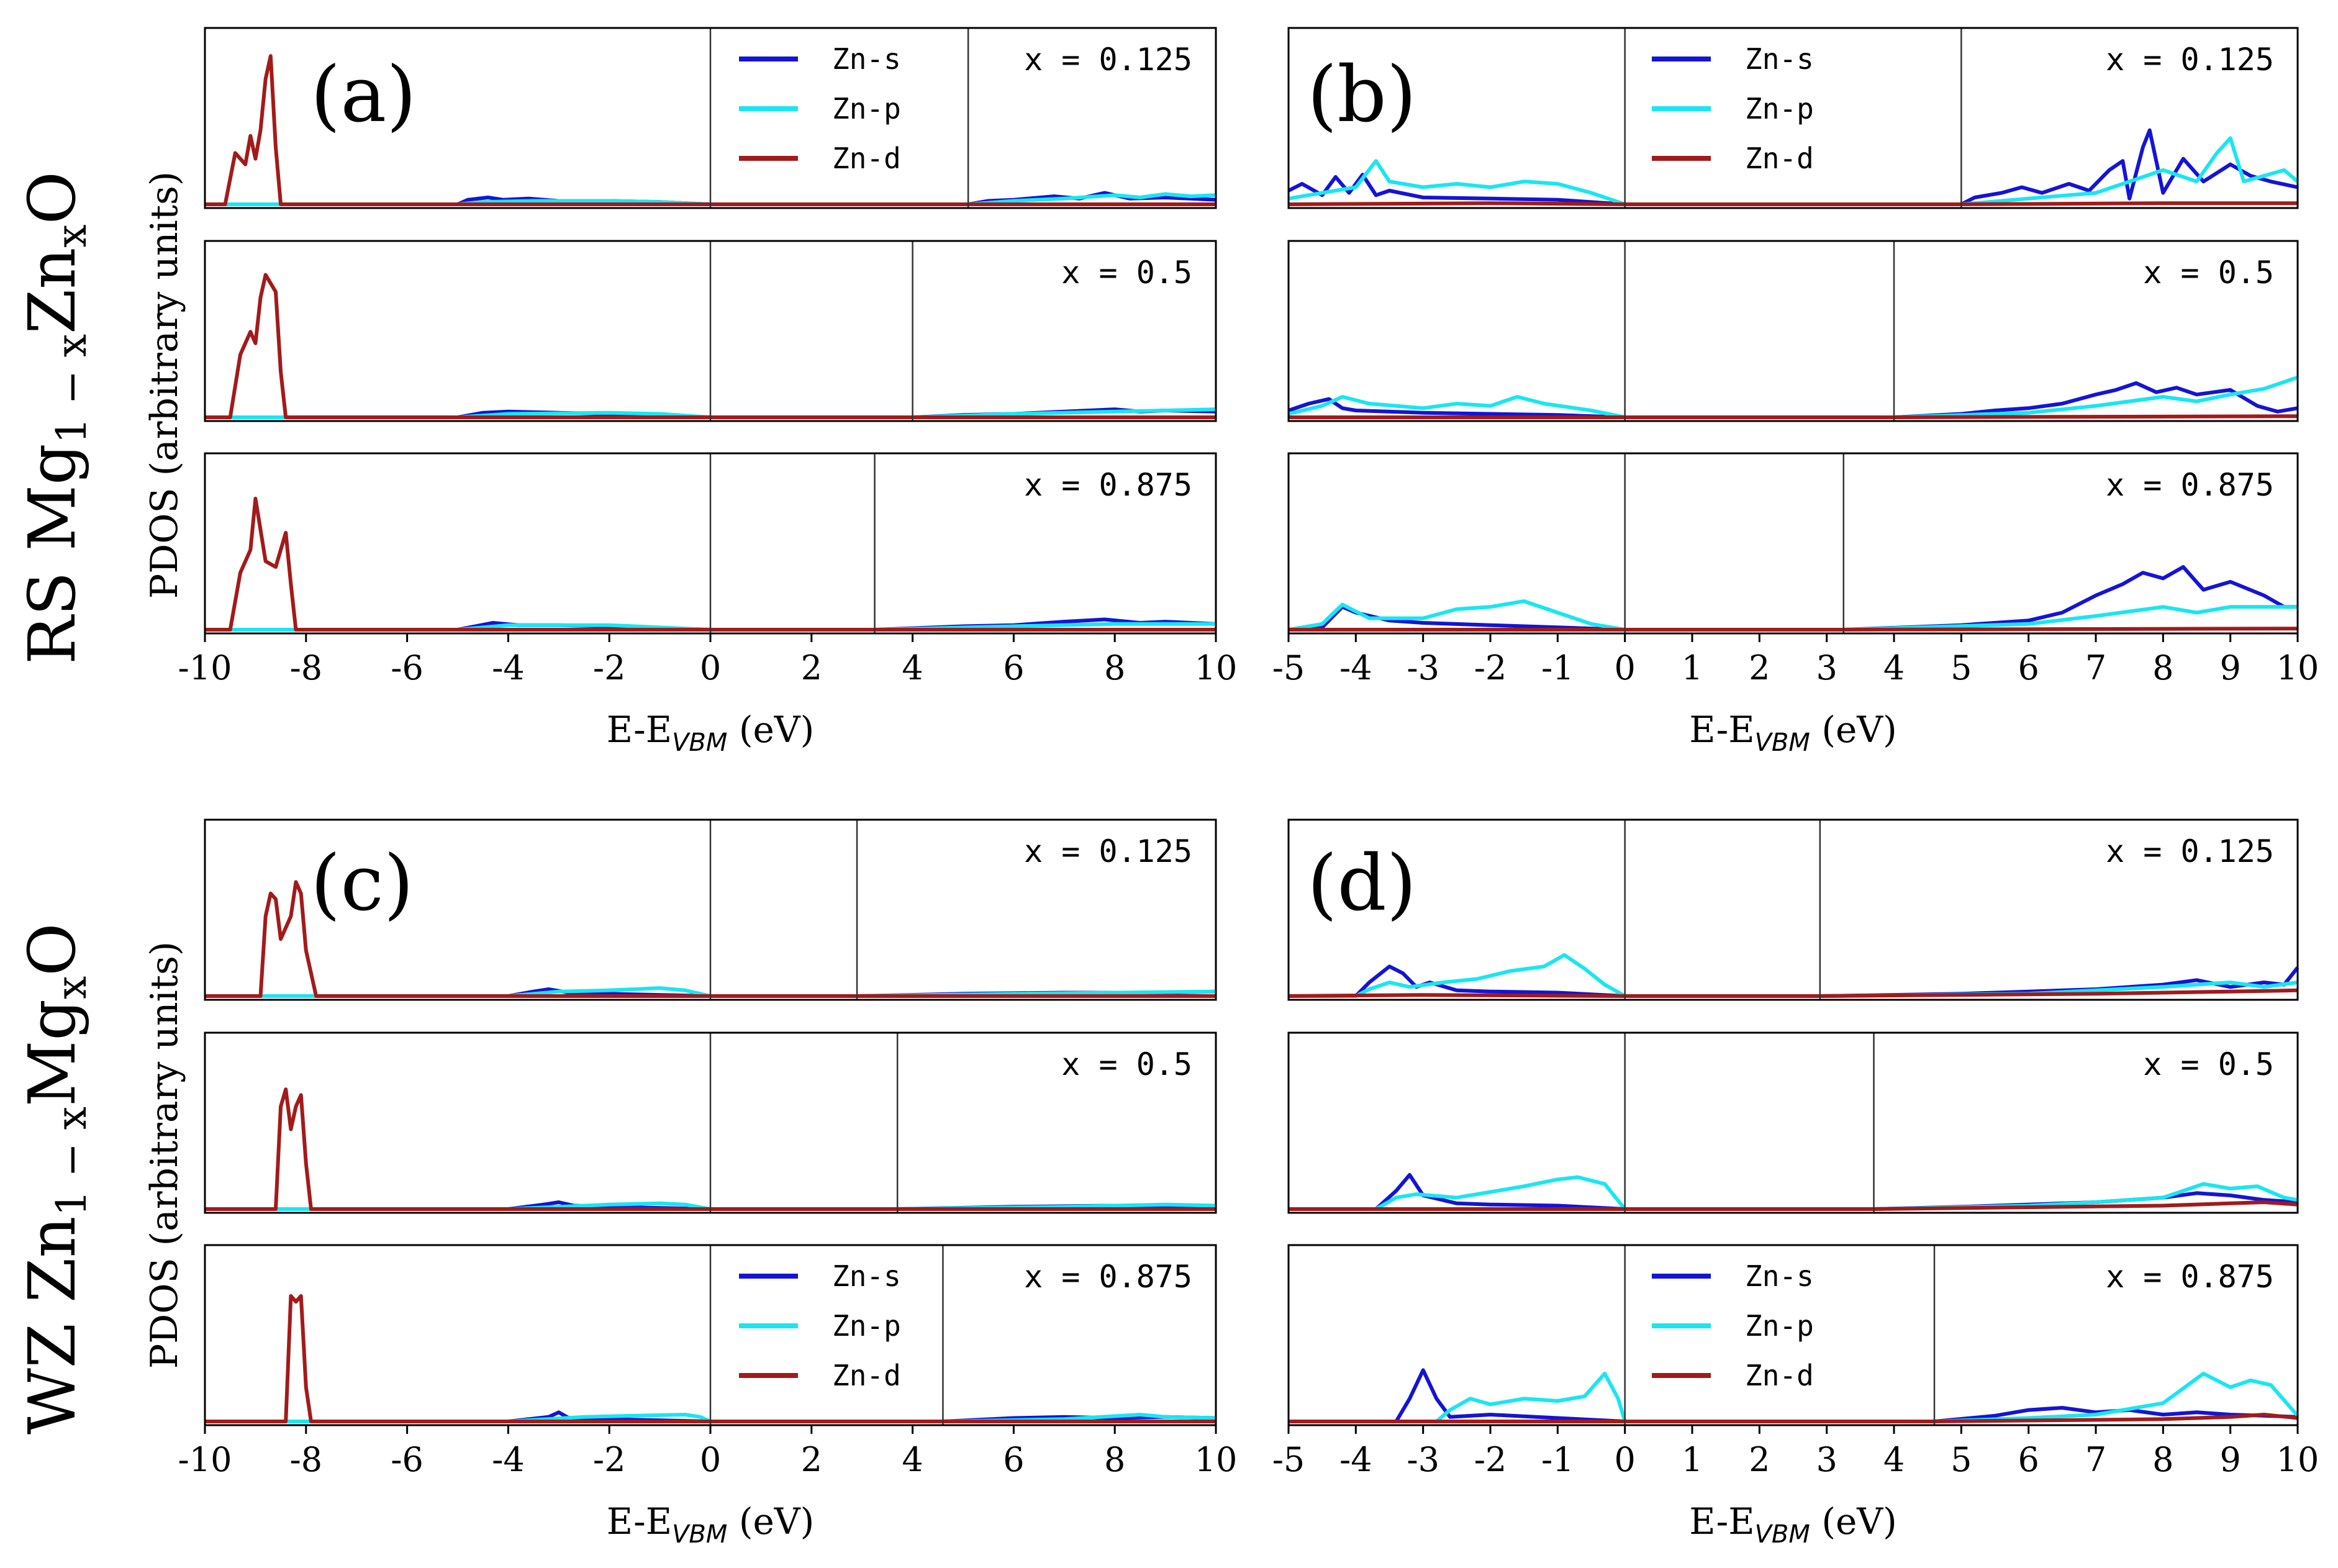  Describe the element at coordinates (1793, 909) in the screenshot. I see `subplot-d-1: x = 0.125` at that location.